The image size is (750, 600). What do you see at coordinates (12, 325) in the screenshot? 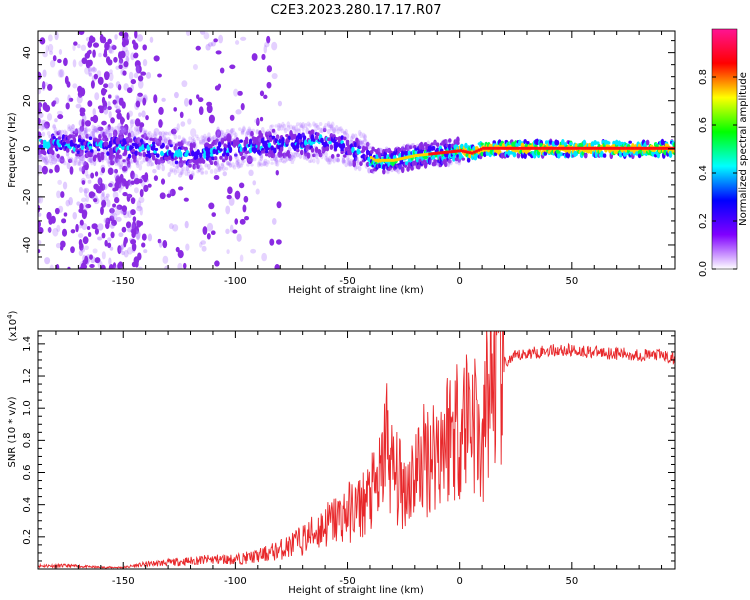
I see `snr-scale-note: (x104)` at bounding box center [12, 325].